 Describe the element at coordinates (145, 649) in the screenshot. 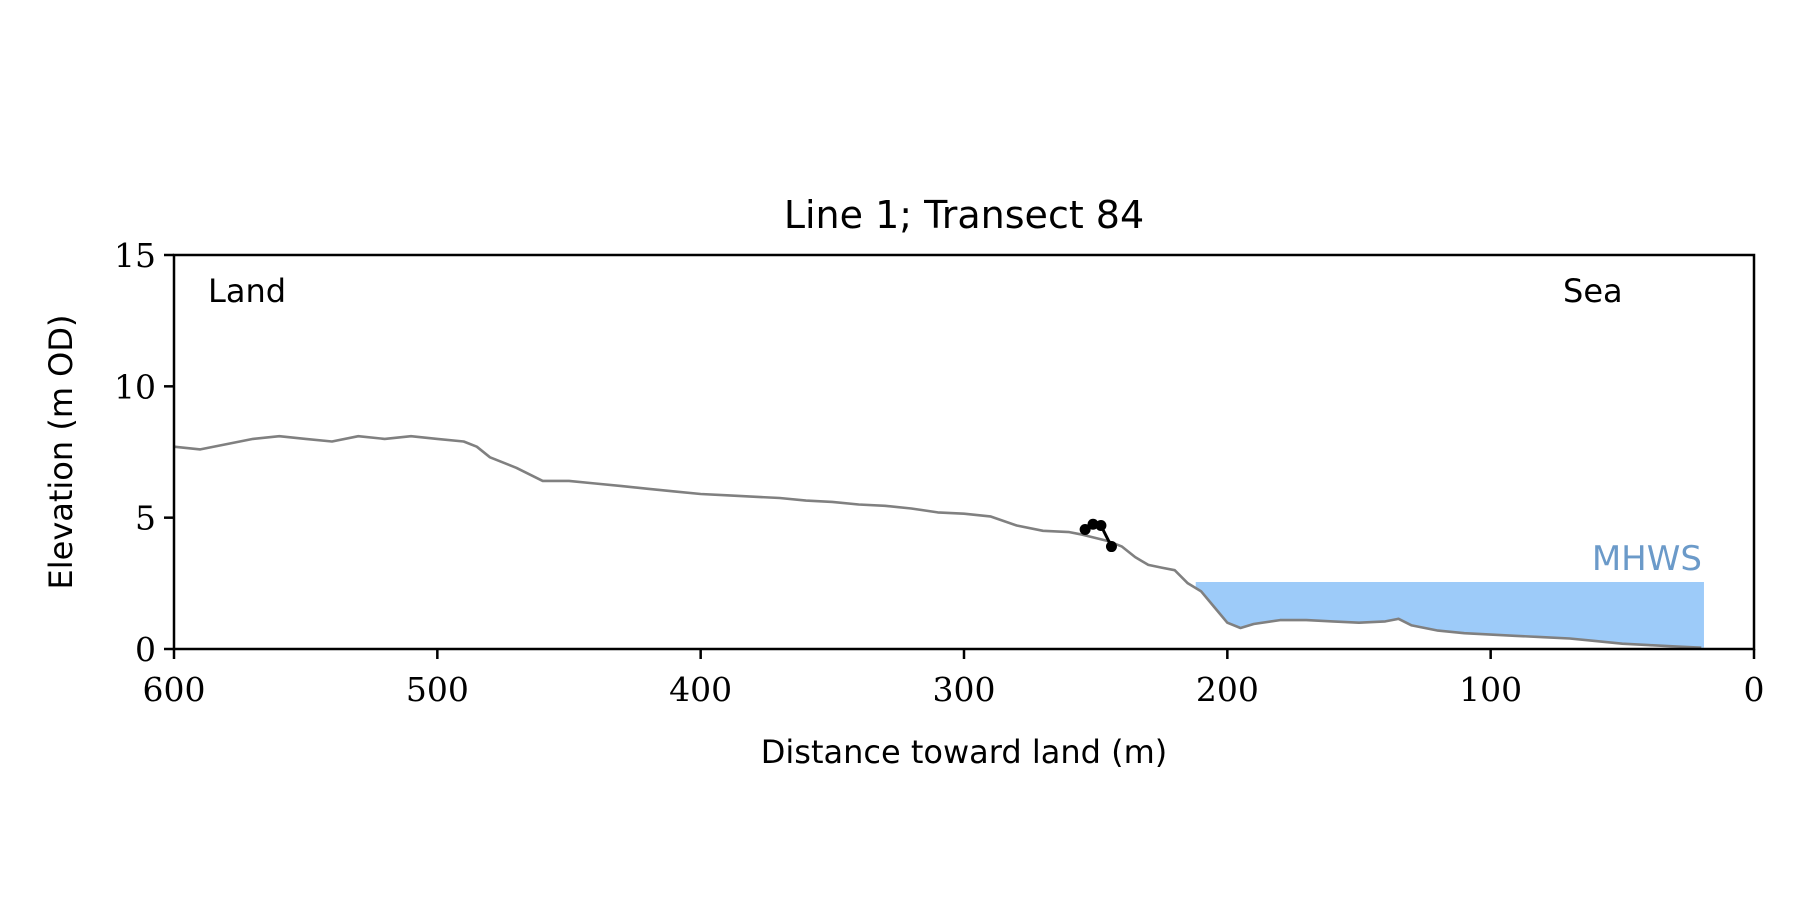

I see `y-tick-label: 0` at that location.